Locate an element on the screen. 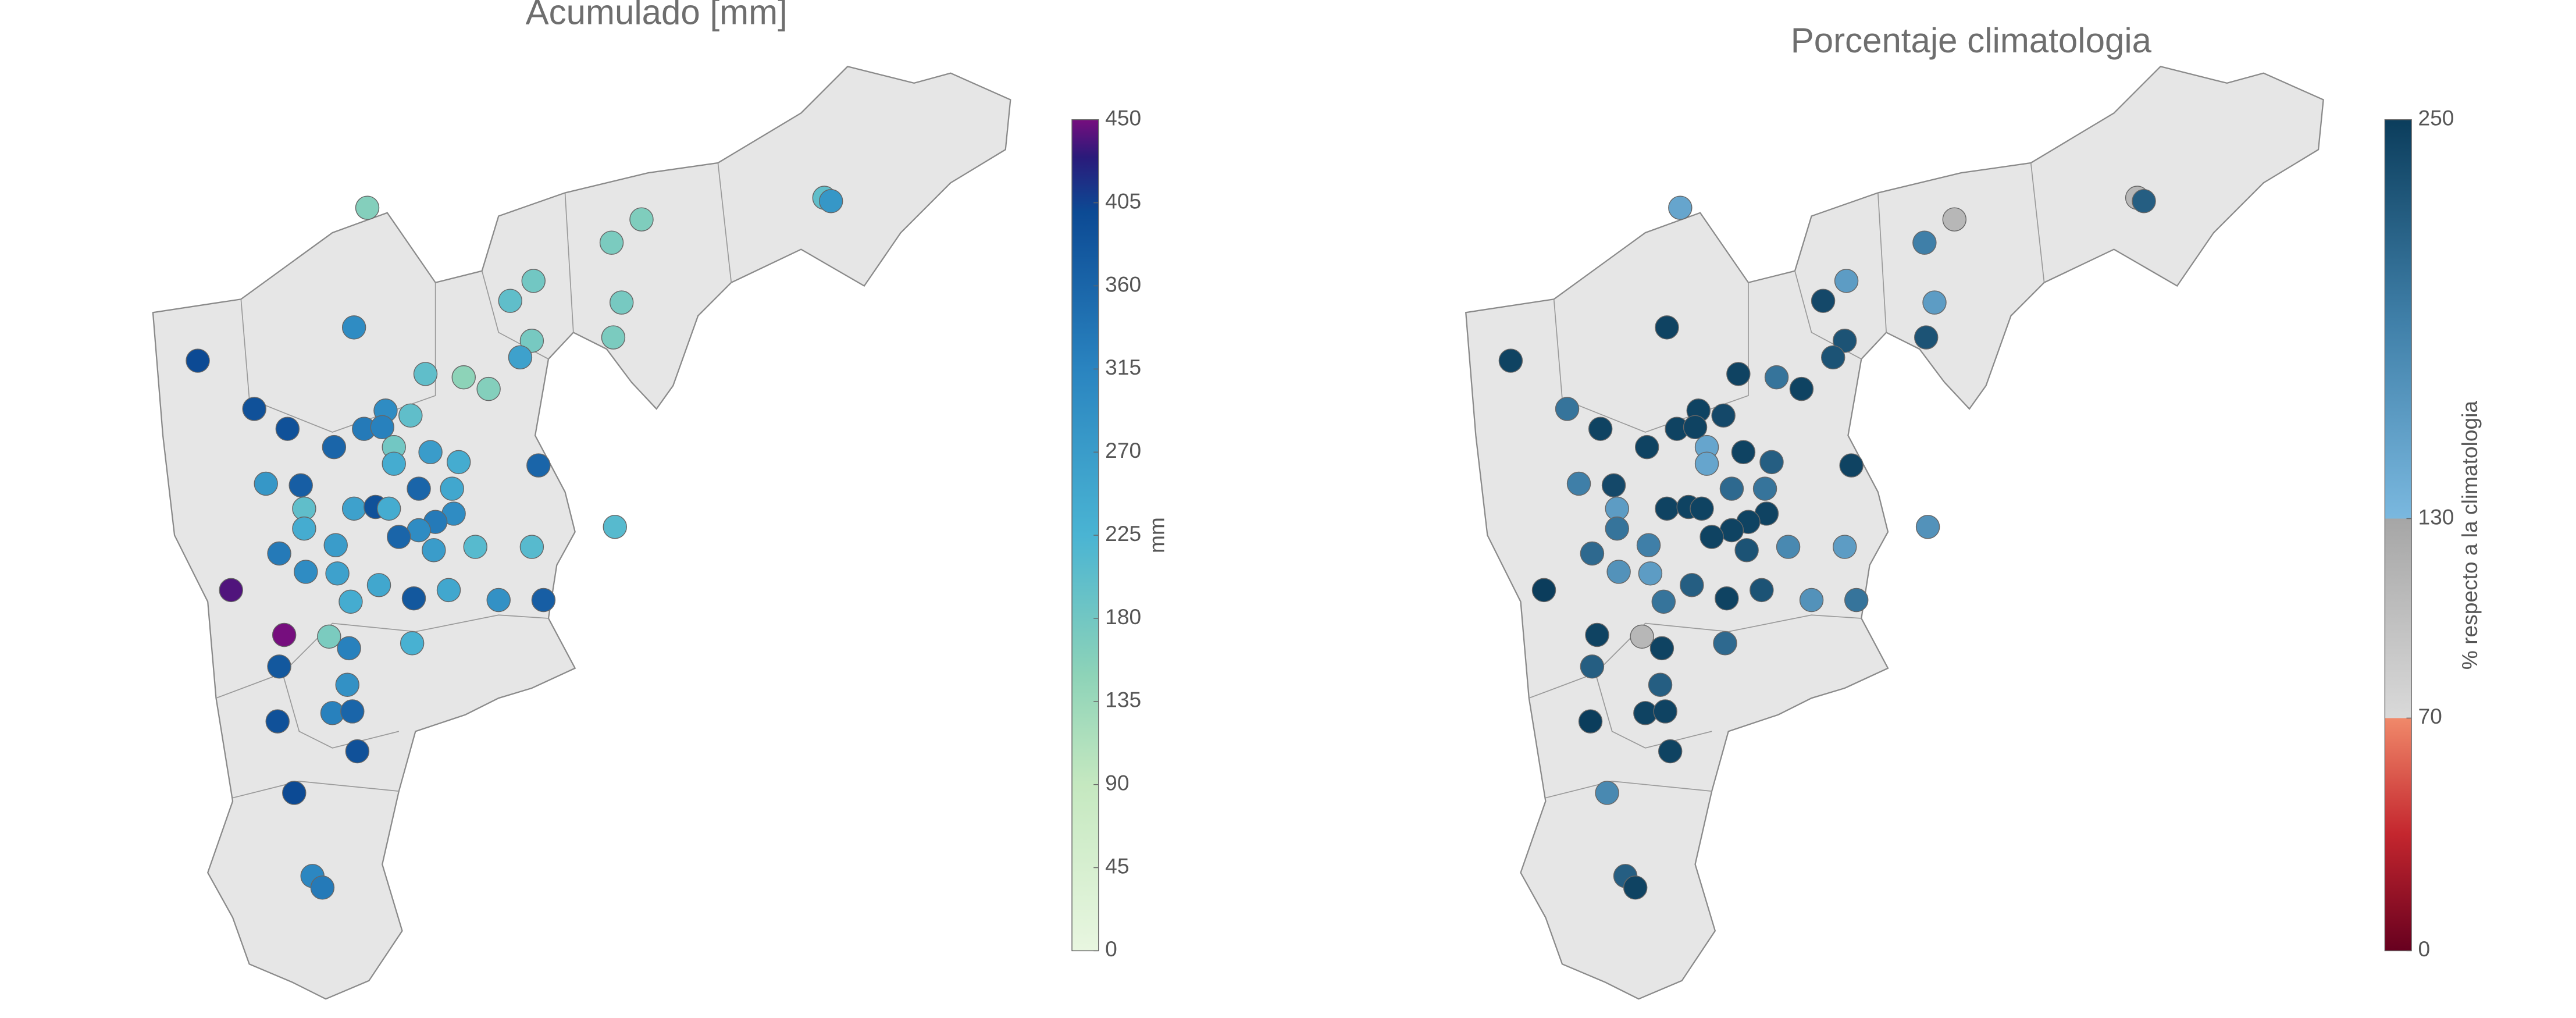  colorbar-tick-label: 45 is located at coordinates (1117, 866).